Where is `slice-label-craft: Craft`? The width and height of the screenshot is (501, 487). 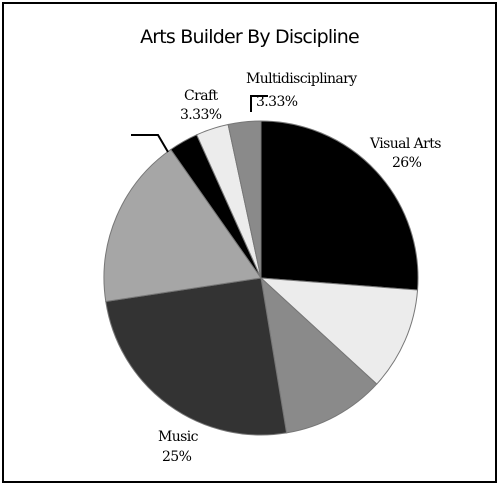 slice-label-craft: Craft is located at coordinates (201, 96).